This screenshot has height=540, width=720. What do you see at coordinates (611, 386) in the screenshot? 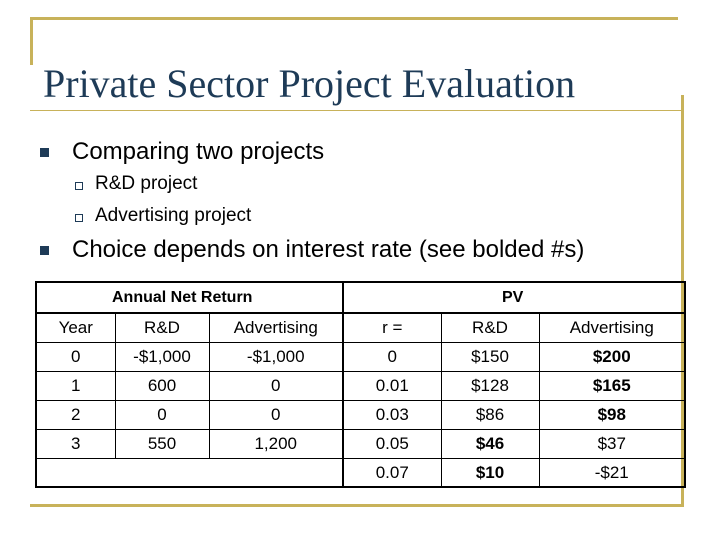
I see `table-cell: $165` at bounding box center [611, 386].